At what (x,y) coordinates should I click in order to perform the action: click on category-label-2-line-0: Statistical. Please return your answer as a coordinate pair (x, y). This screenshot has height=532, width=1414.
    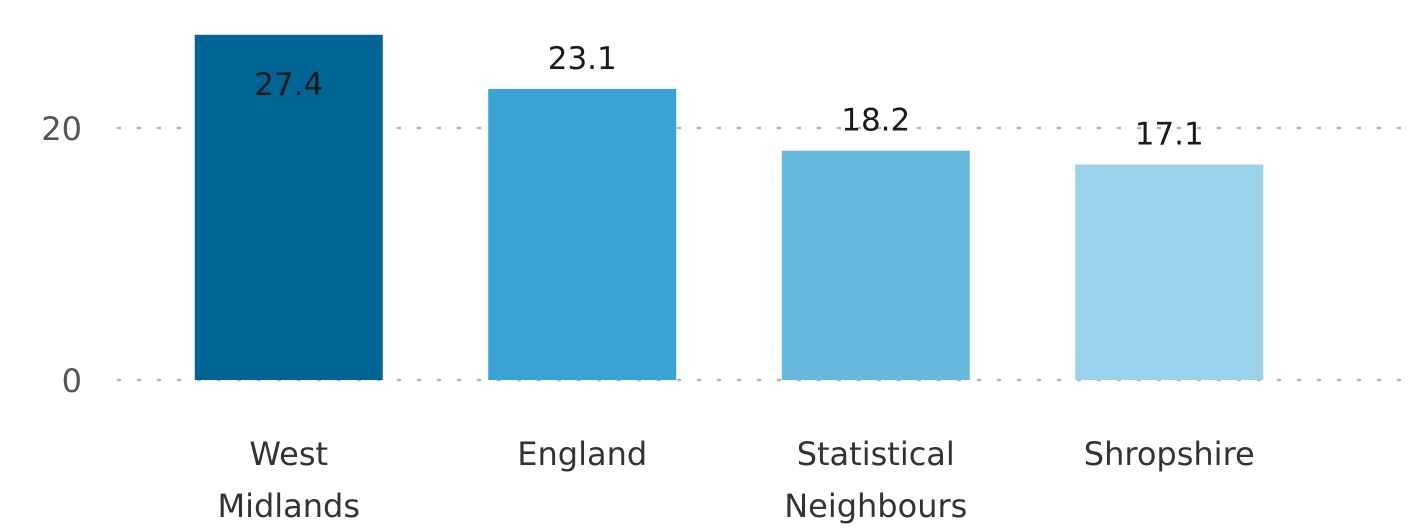
    Looking at the image, I should click on (876, 454).